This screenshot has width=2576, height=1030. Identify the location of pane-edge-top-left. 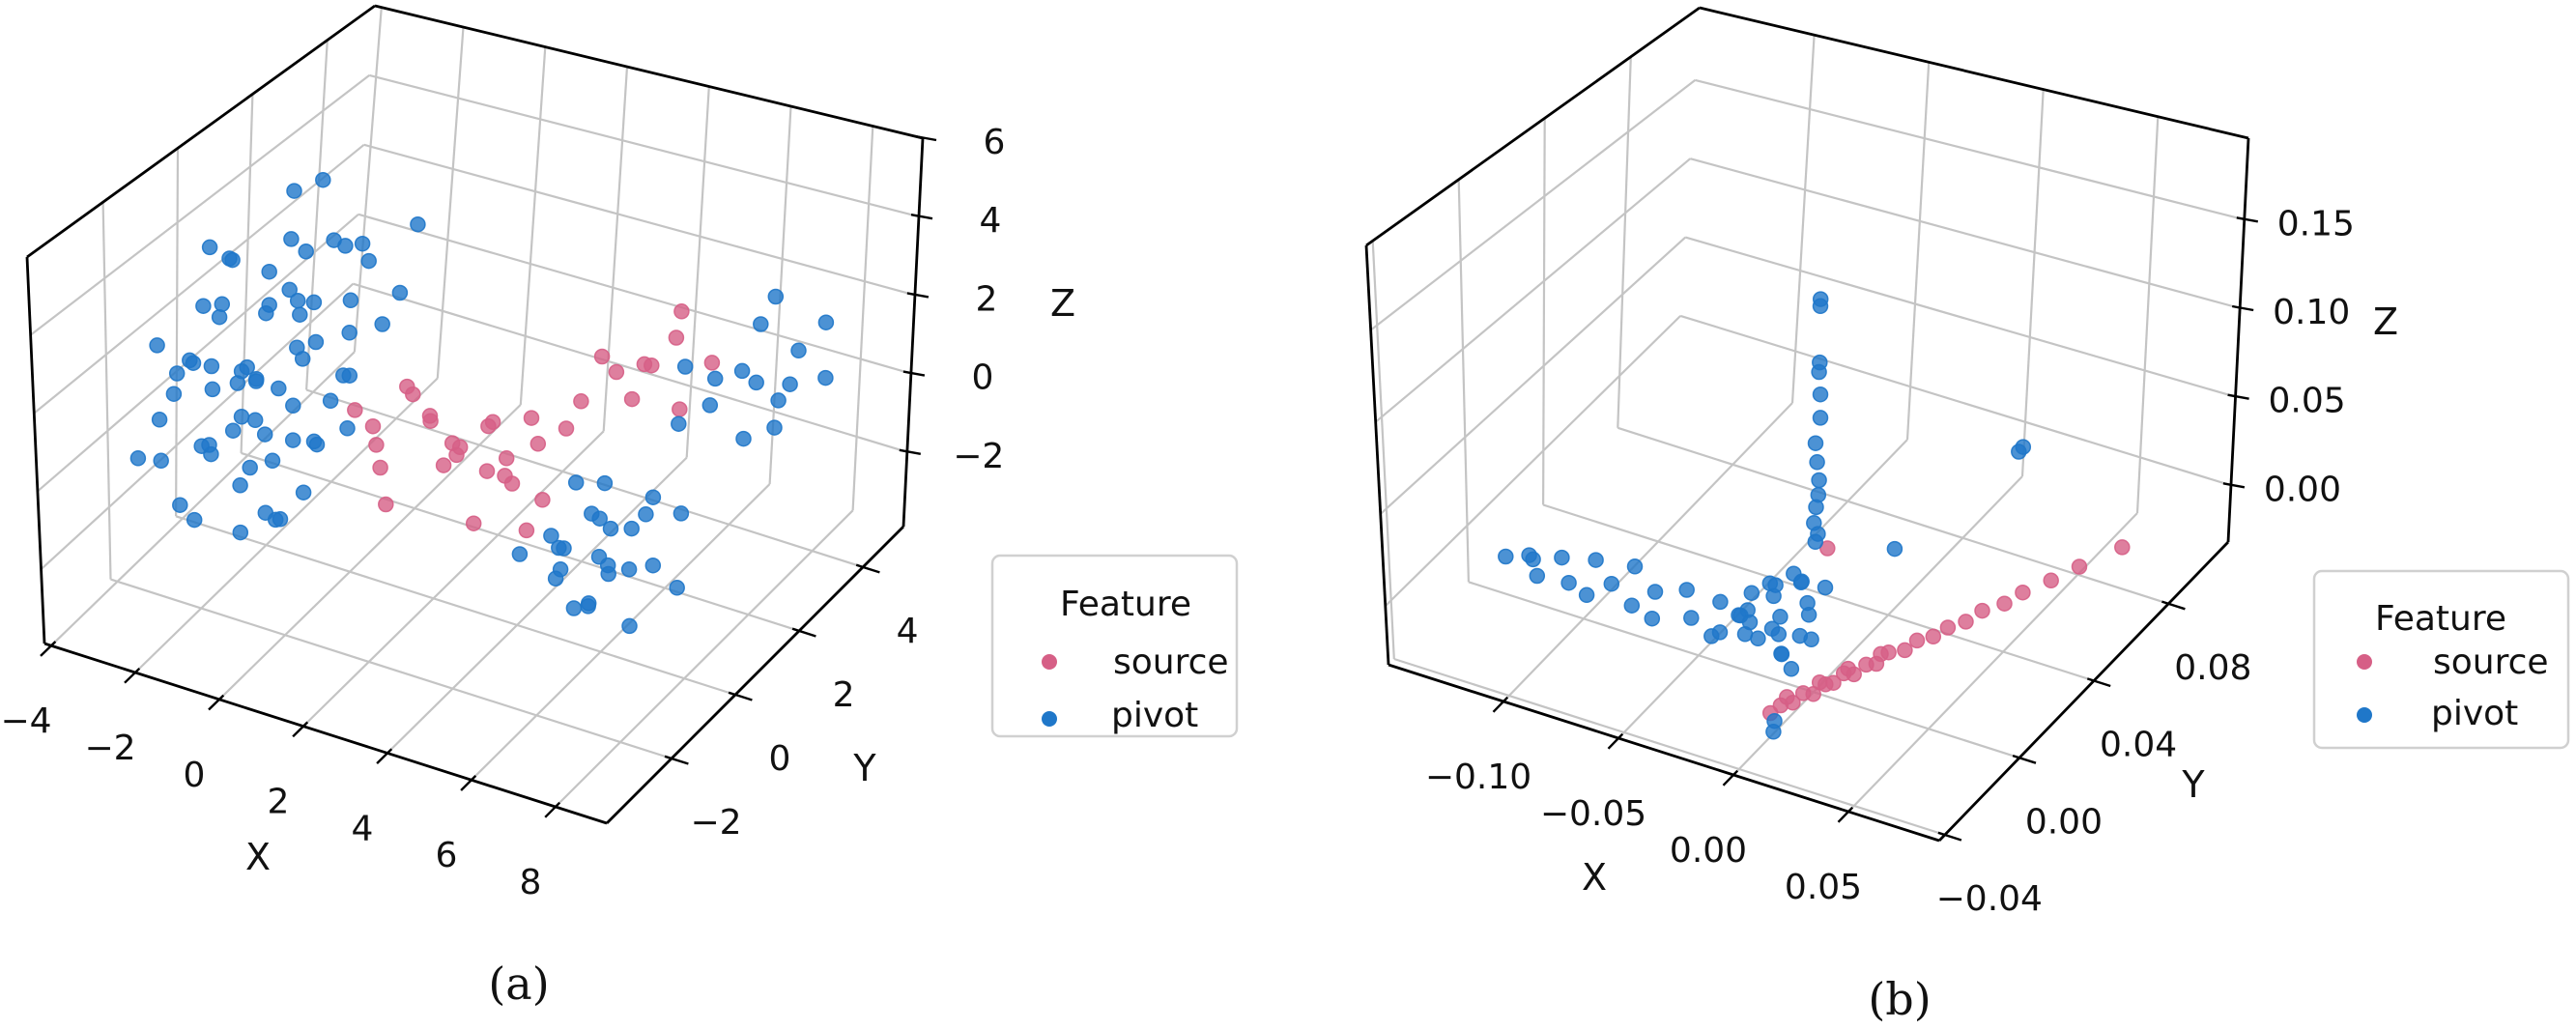
(201, 131).